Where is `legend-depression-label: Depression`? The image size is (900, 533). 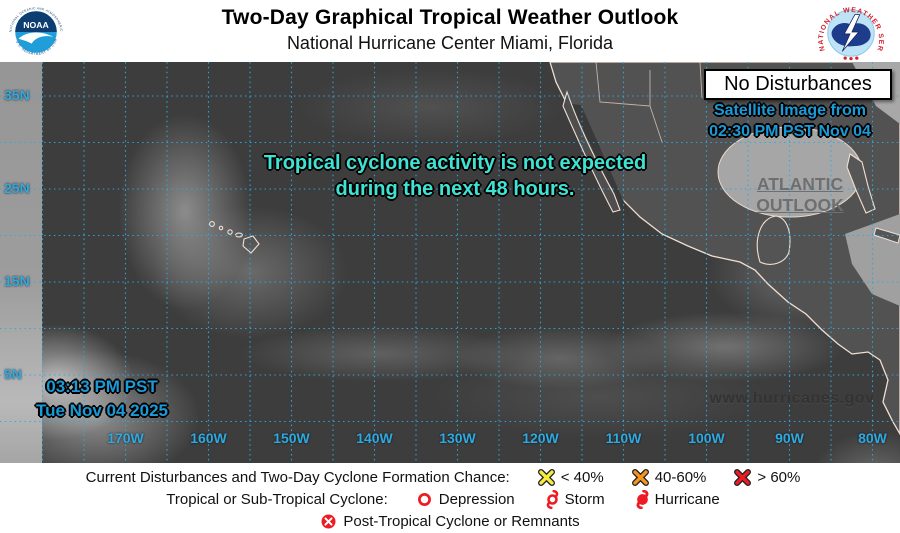 legend-depression-label: Depression is located at coordinates (476, 499).